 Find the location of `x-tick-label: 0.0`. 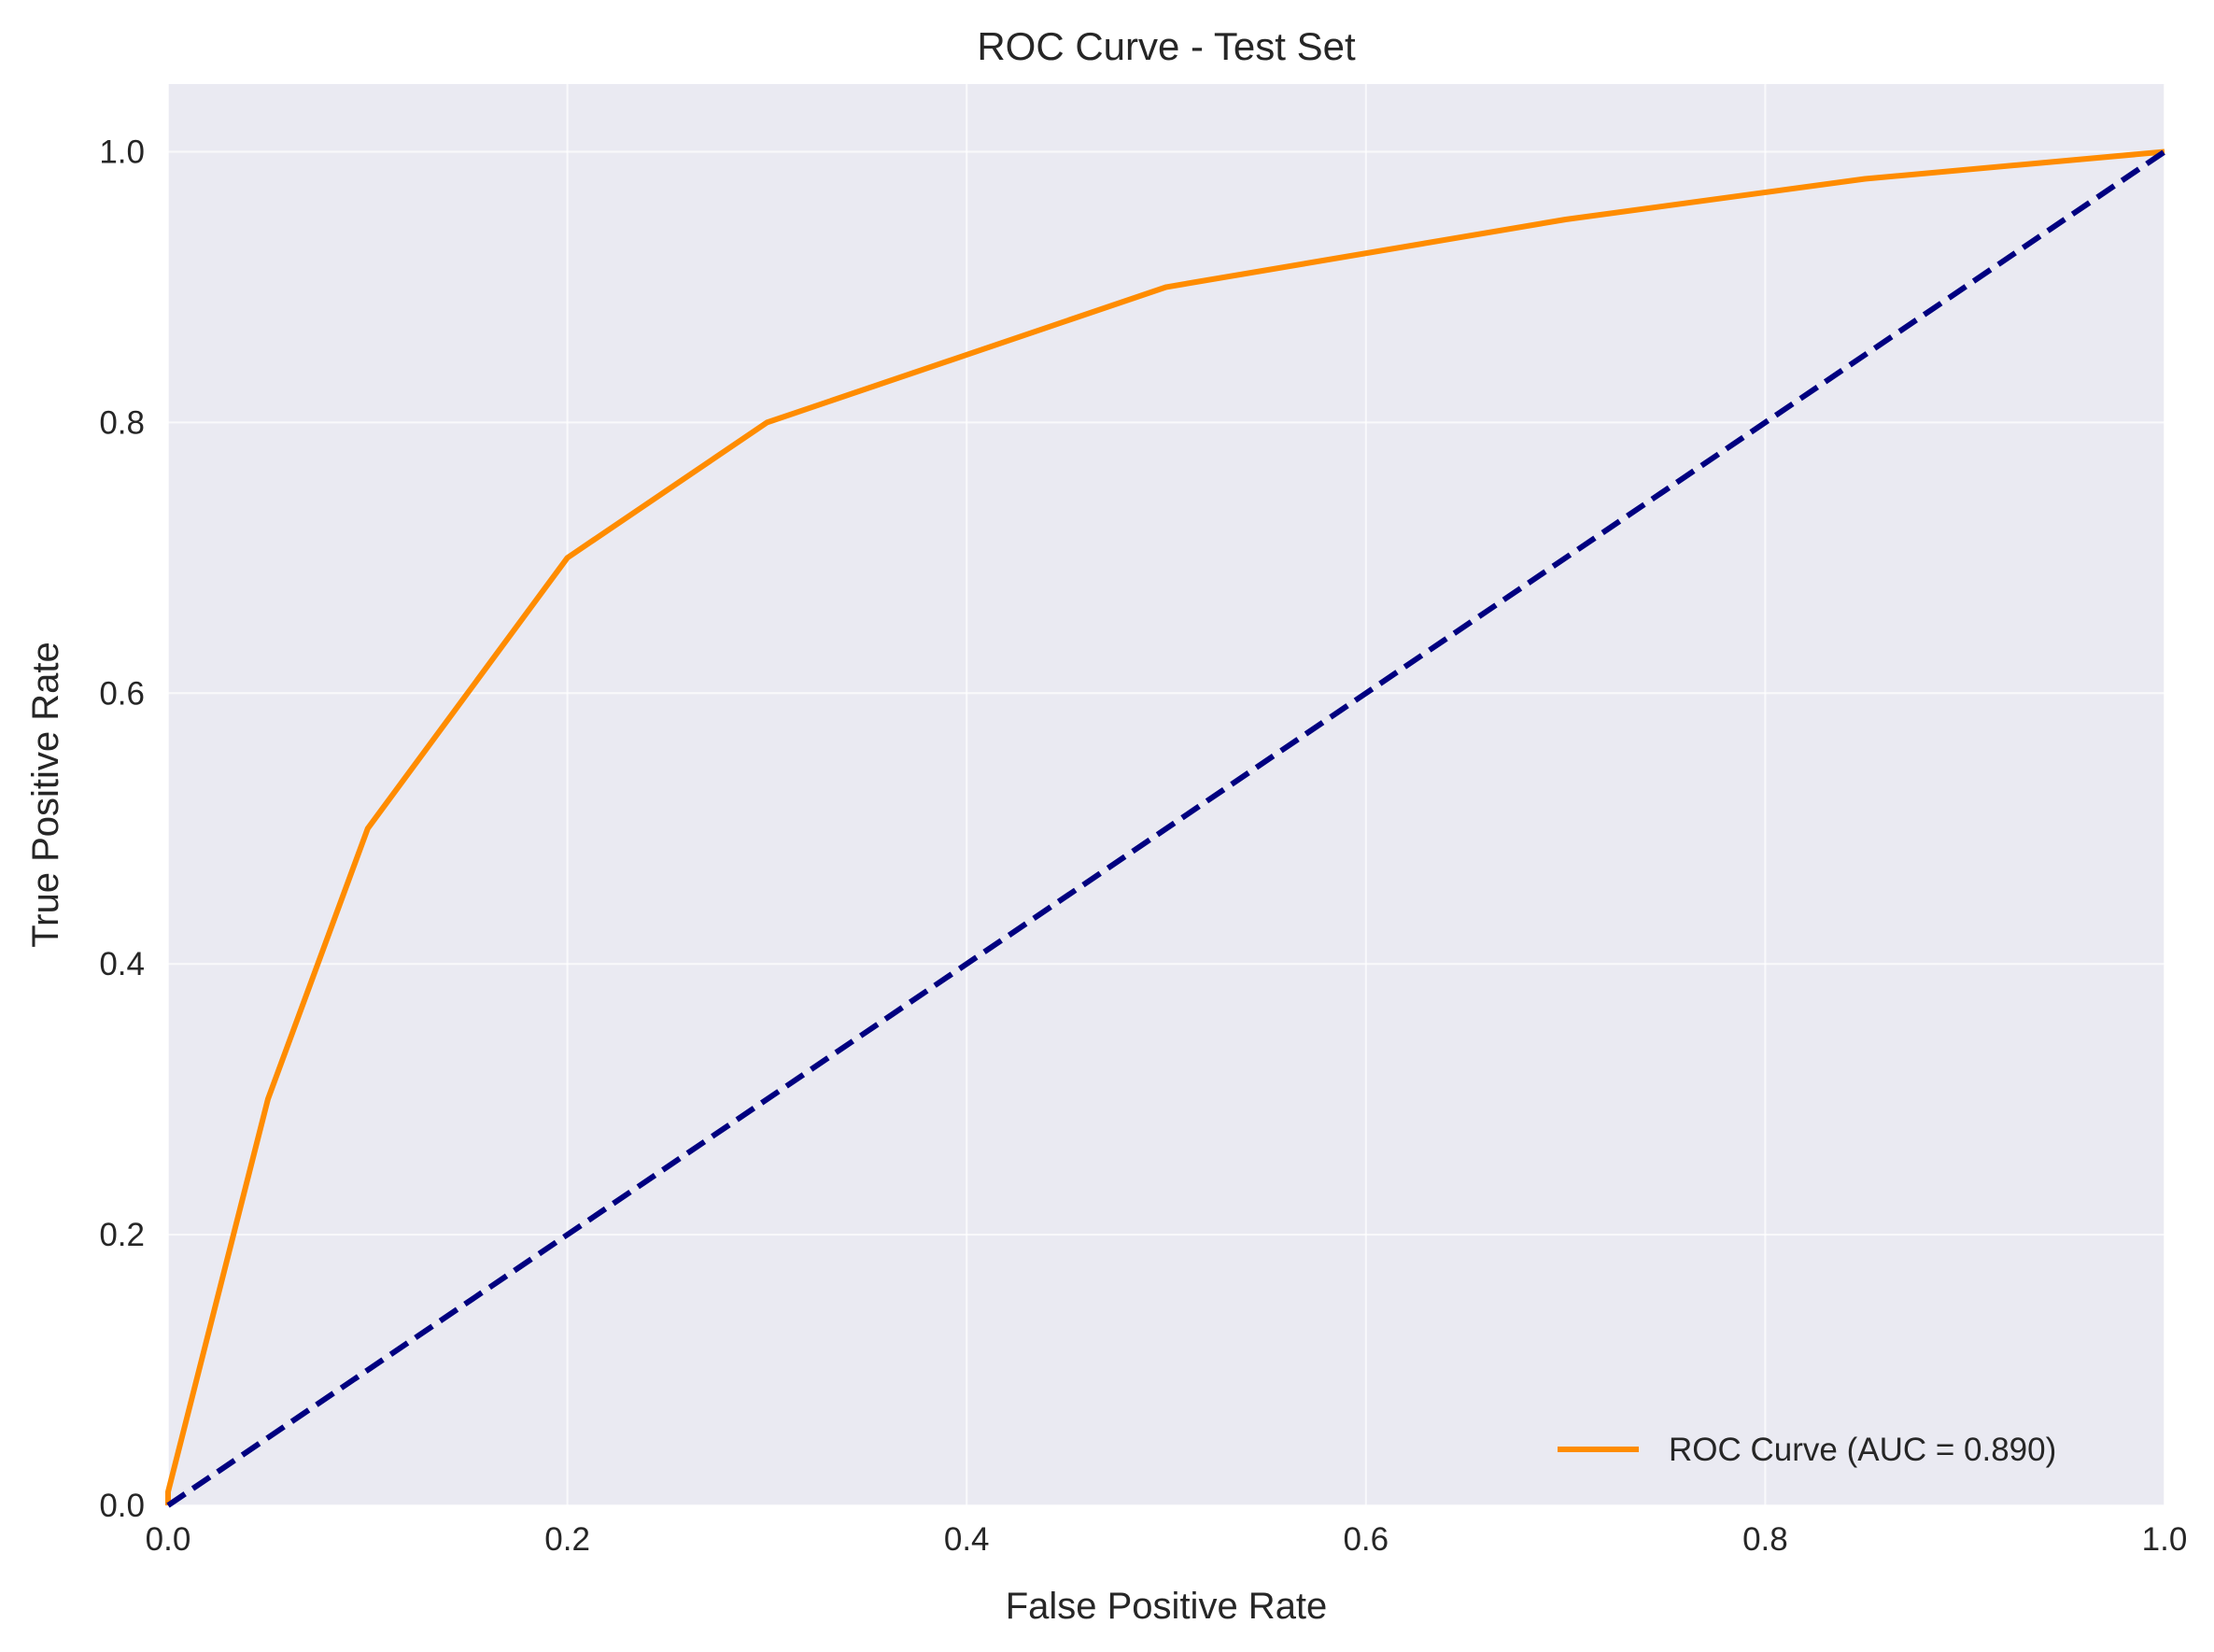

x-tick-label: 0.0 is located at coordinates (168, 1539).